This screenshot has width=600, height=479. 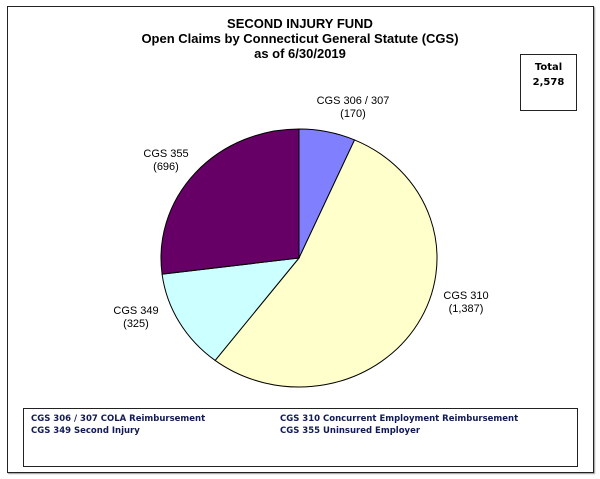 What do you see at coordinates (85, 431) in the screenshot?
I see `legend-item: CGS 349 Second Injury` at bounding box center [85, 431].